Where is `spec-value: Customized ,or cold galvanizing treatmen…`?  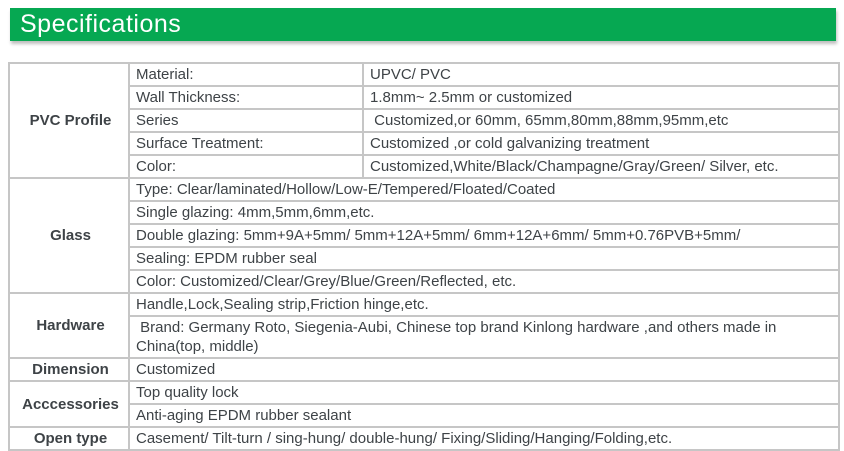
spec-value: Customized ,or cold galvanizing treatmen… is located at coordinates (601, 143).